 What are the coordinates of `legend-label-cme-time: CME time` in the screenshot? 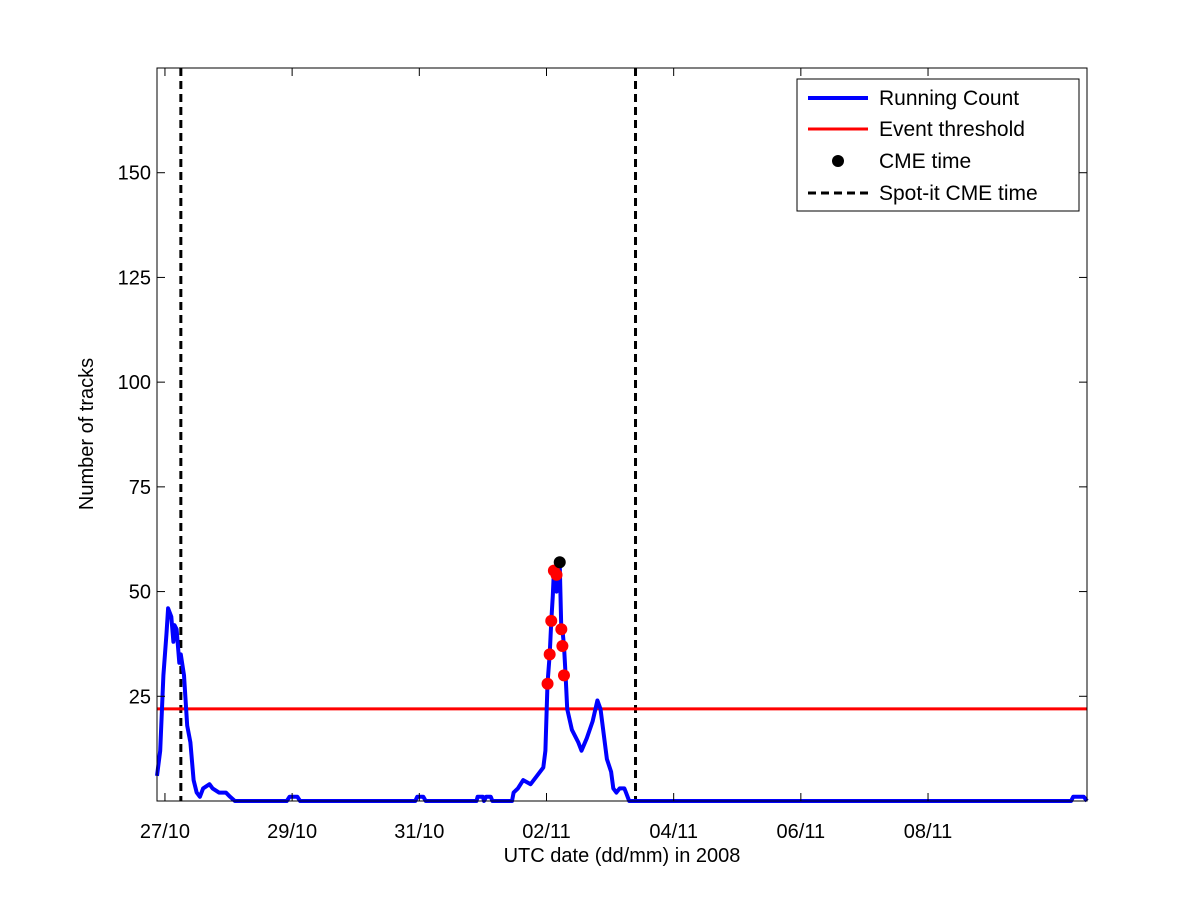 It's located at (925, 161).